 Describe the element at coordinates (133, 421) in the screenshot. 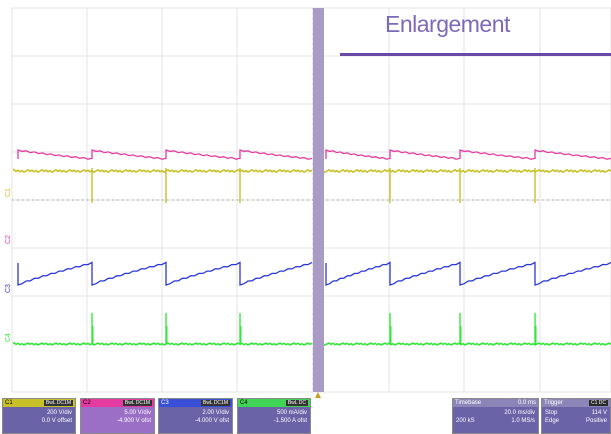

I see `channel-2-offset: -4.900 V ofst` at that location.